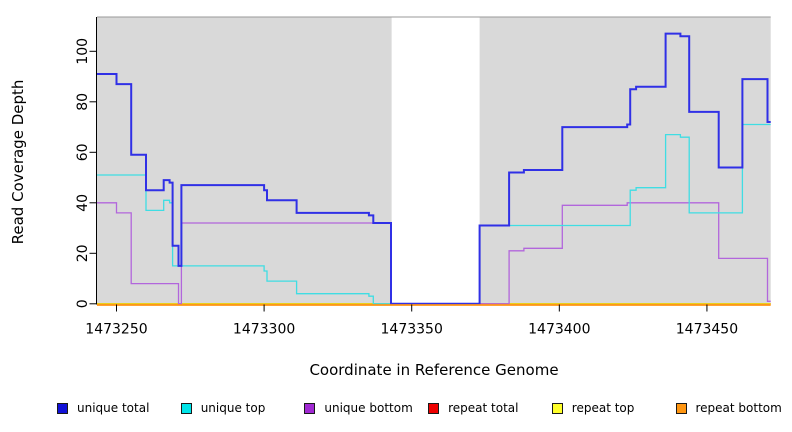 The width and height of the screenshot is (792, 432). I want to click on x-tick-label: 1473400, so click(559, 330).